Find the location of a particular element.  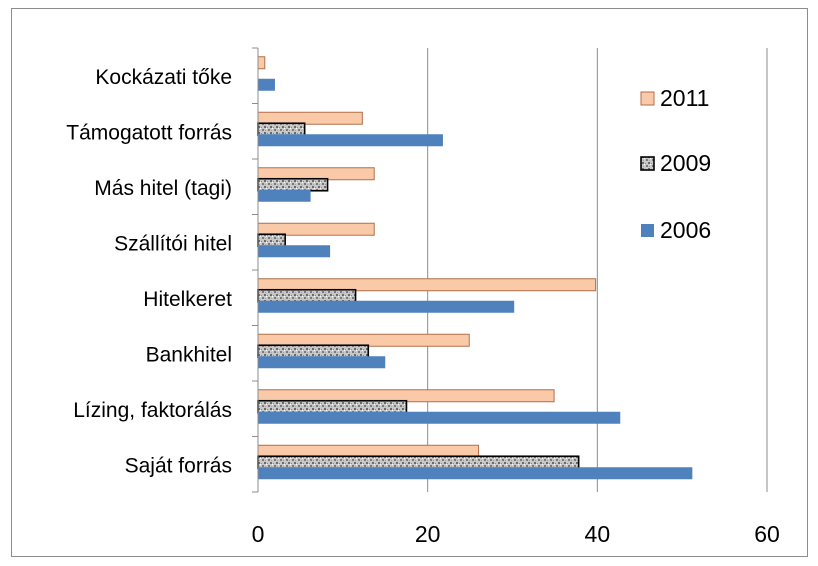

x-tick-labels: 0 20 40 60 is located at coordinates (516, 534).